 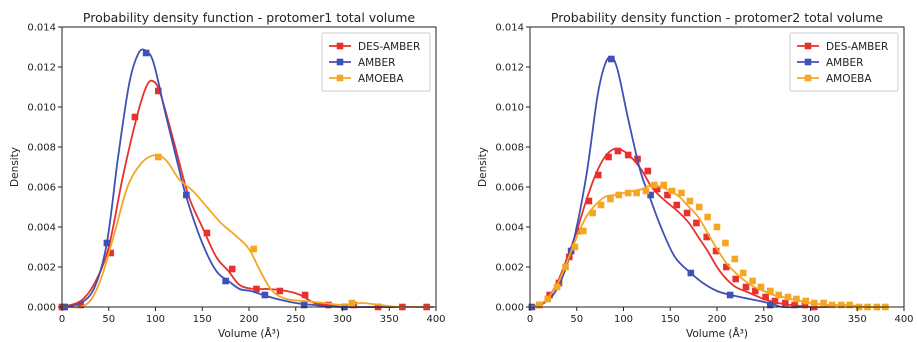 I want to click on x-tick-label: 300, so click(x=810, y=319).